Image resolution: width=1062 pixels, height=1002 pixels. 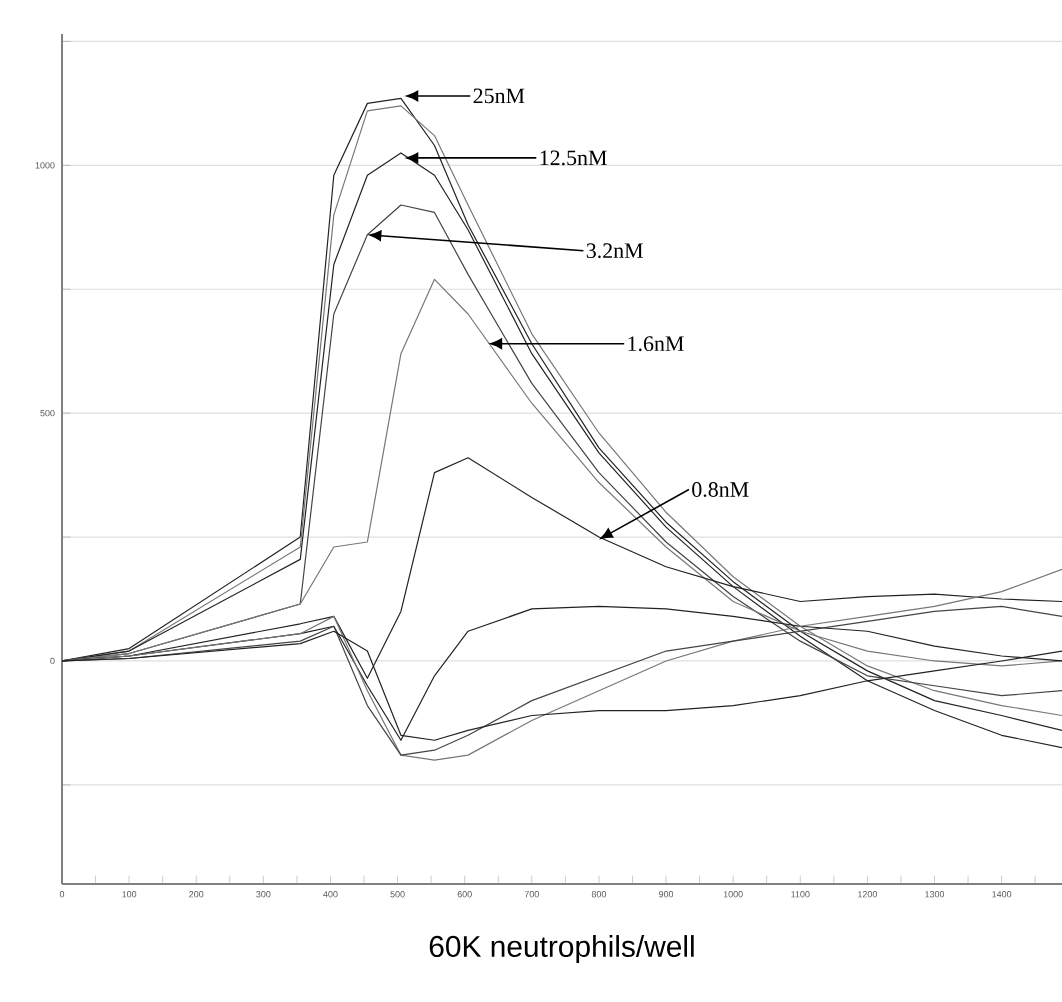 I want to click on x-axis-title: 60K neutrophils/well, so click(x=561, y=949).